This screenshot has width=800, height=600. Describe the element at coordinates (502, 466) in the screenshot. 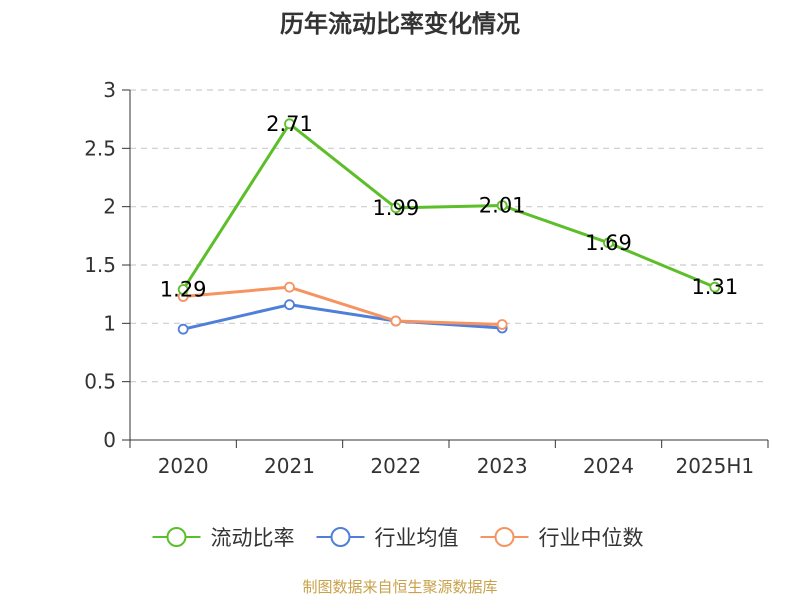

I see `x-tick-label: 2023` at that location.